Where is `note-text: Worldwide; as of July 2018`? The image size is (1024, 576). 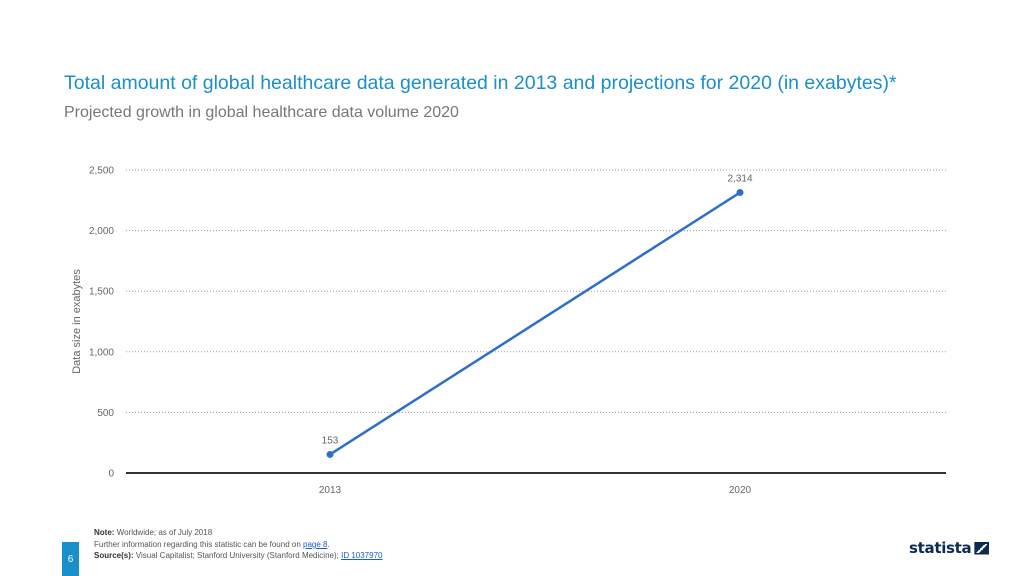
note-text: Worldwide; as of July 2018 is located at coordinates (164, 532).